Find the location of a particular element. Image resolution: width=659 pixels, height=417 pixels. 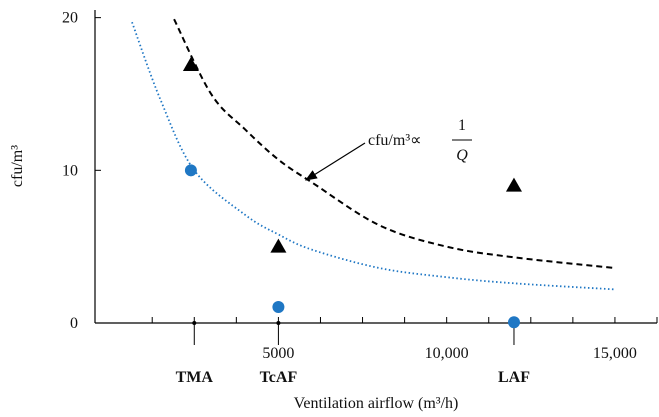

category-label: TMA is located at coordinates (195, 377).